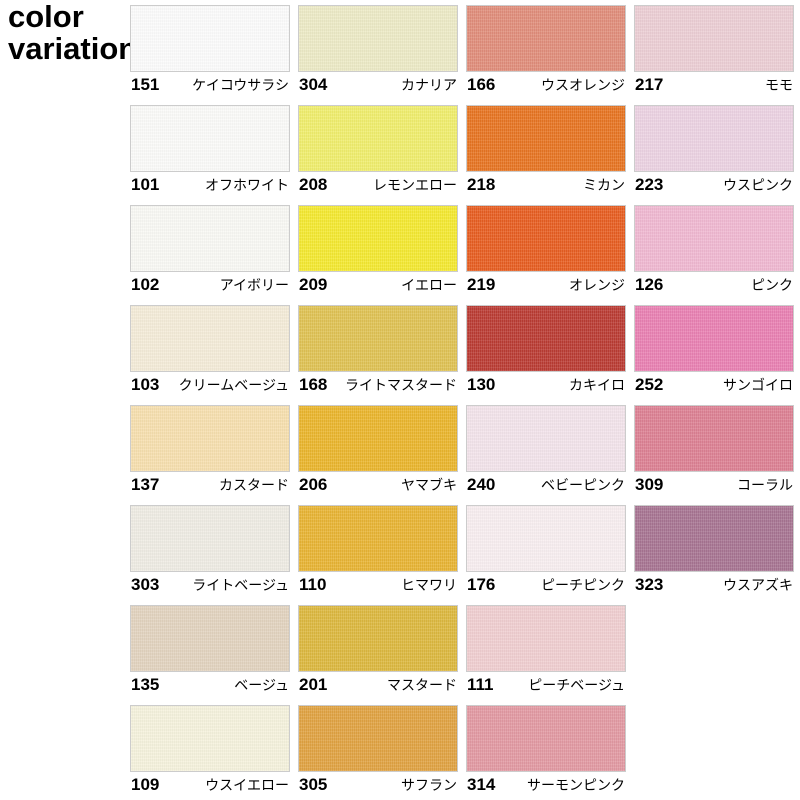  Describe the element at coordinates (481, 584) in the screenshot. I see `swatch-code: 176` at that location.